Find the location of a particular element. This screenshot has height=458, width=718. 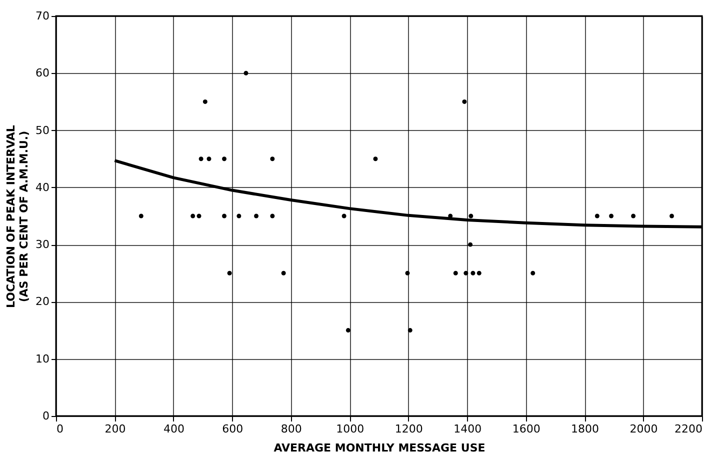

y-tick-label: 50 is located at coordinates (43, 130).